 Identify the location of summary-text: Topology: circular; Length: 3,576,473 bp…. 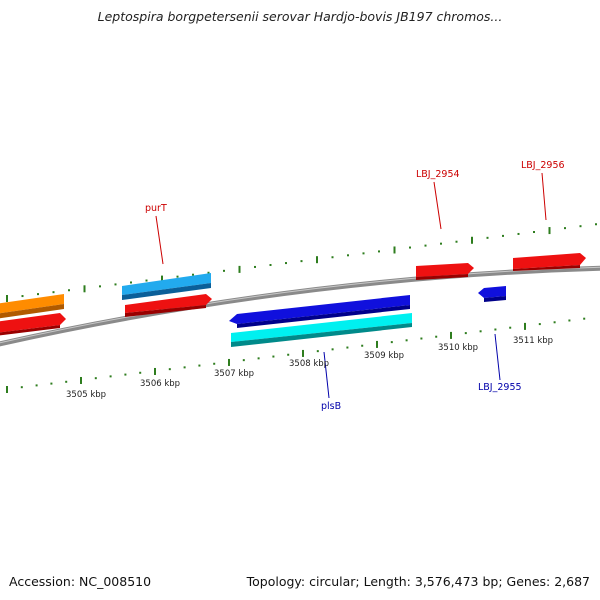
(418, 581).